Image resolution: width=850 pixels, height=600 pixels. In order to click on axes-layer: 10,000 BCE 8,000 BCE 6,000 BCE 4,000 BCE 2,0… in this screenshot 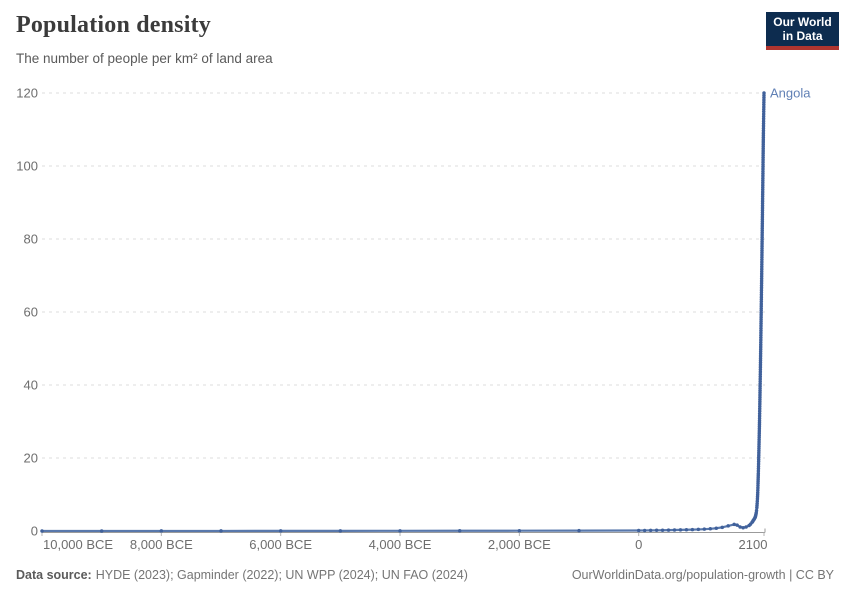, I will do `click(404, 540)`.